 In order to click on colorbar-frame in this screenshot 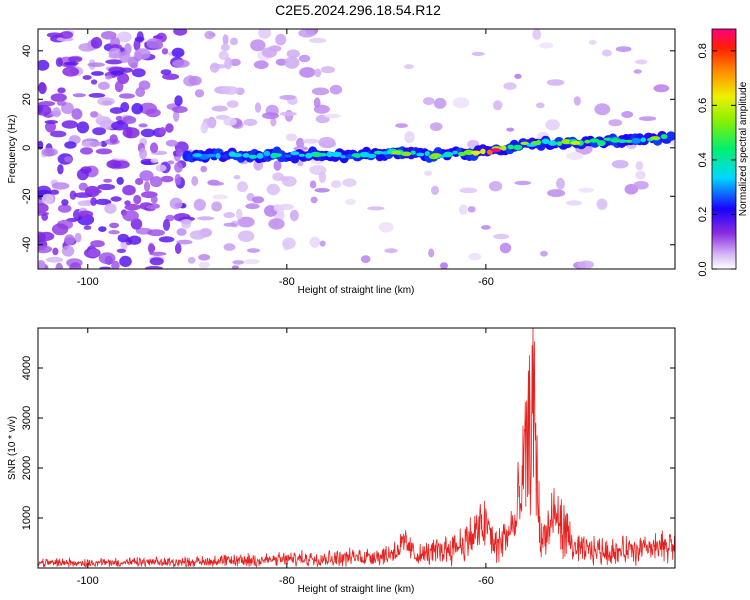, I will do `click(724, 149)`.